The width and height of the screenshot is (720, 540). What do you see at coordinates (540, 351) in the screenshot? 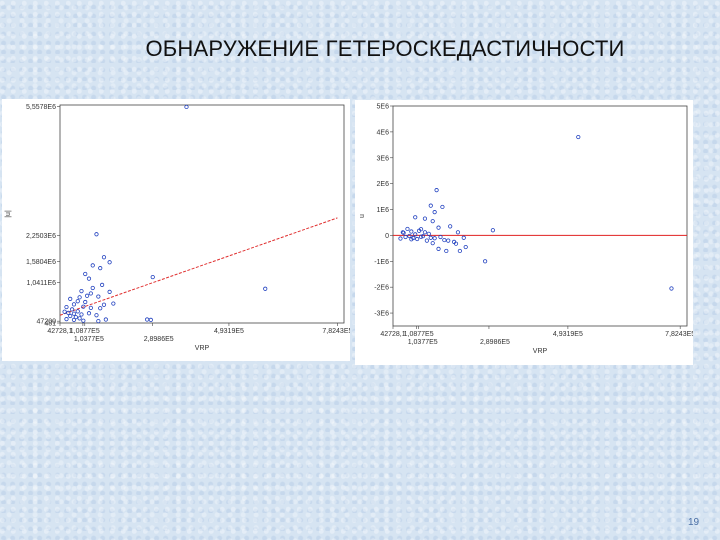
I see `x-axis-label: VRP` at bounding box center [540, 351].